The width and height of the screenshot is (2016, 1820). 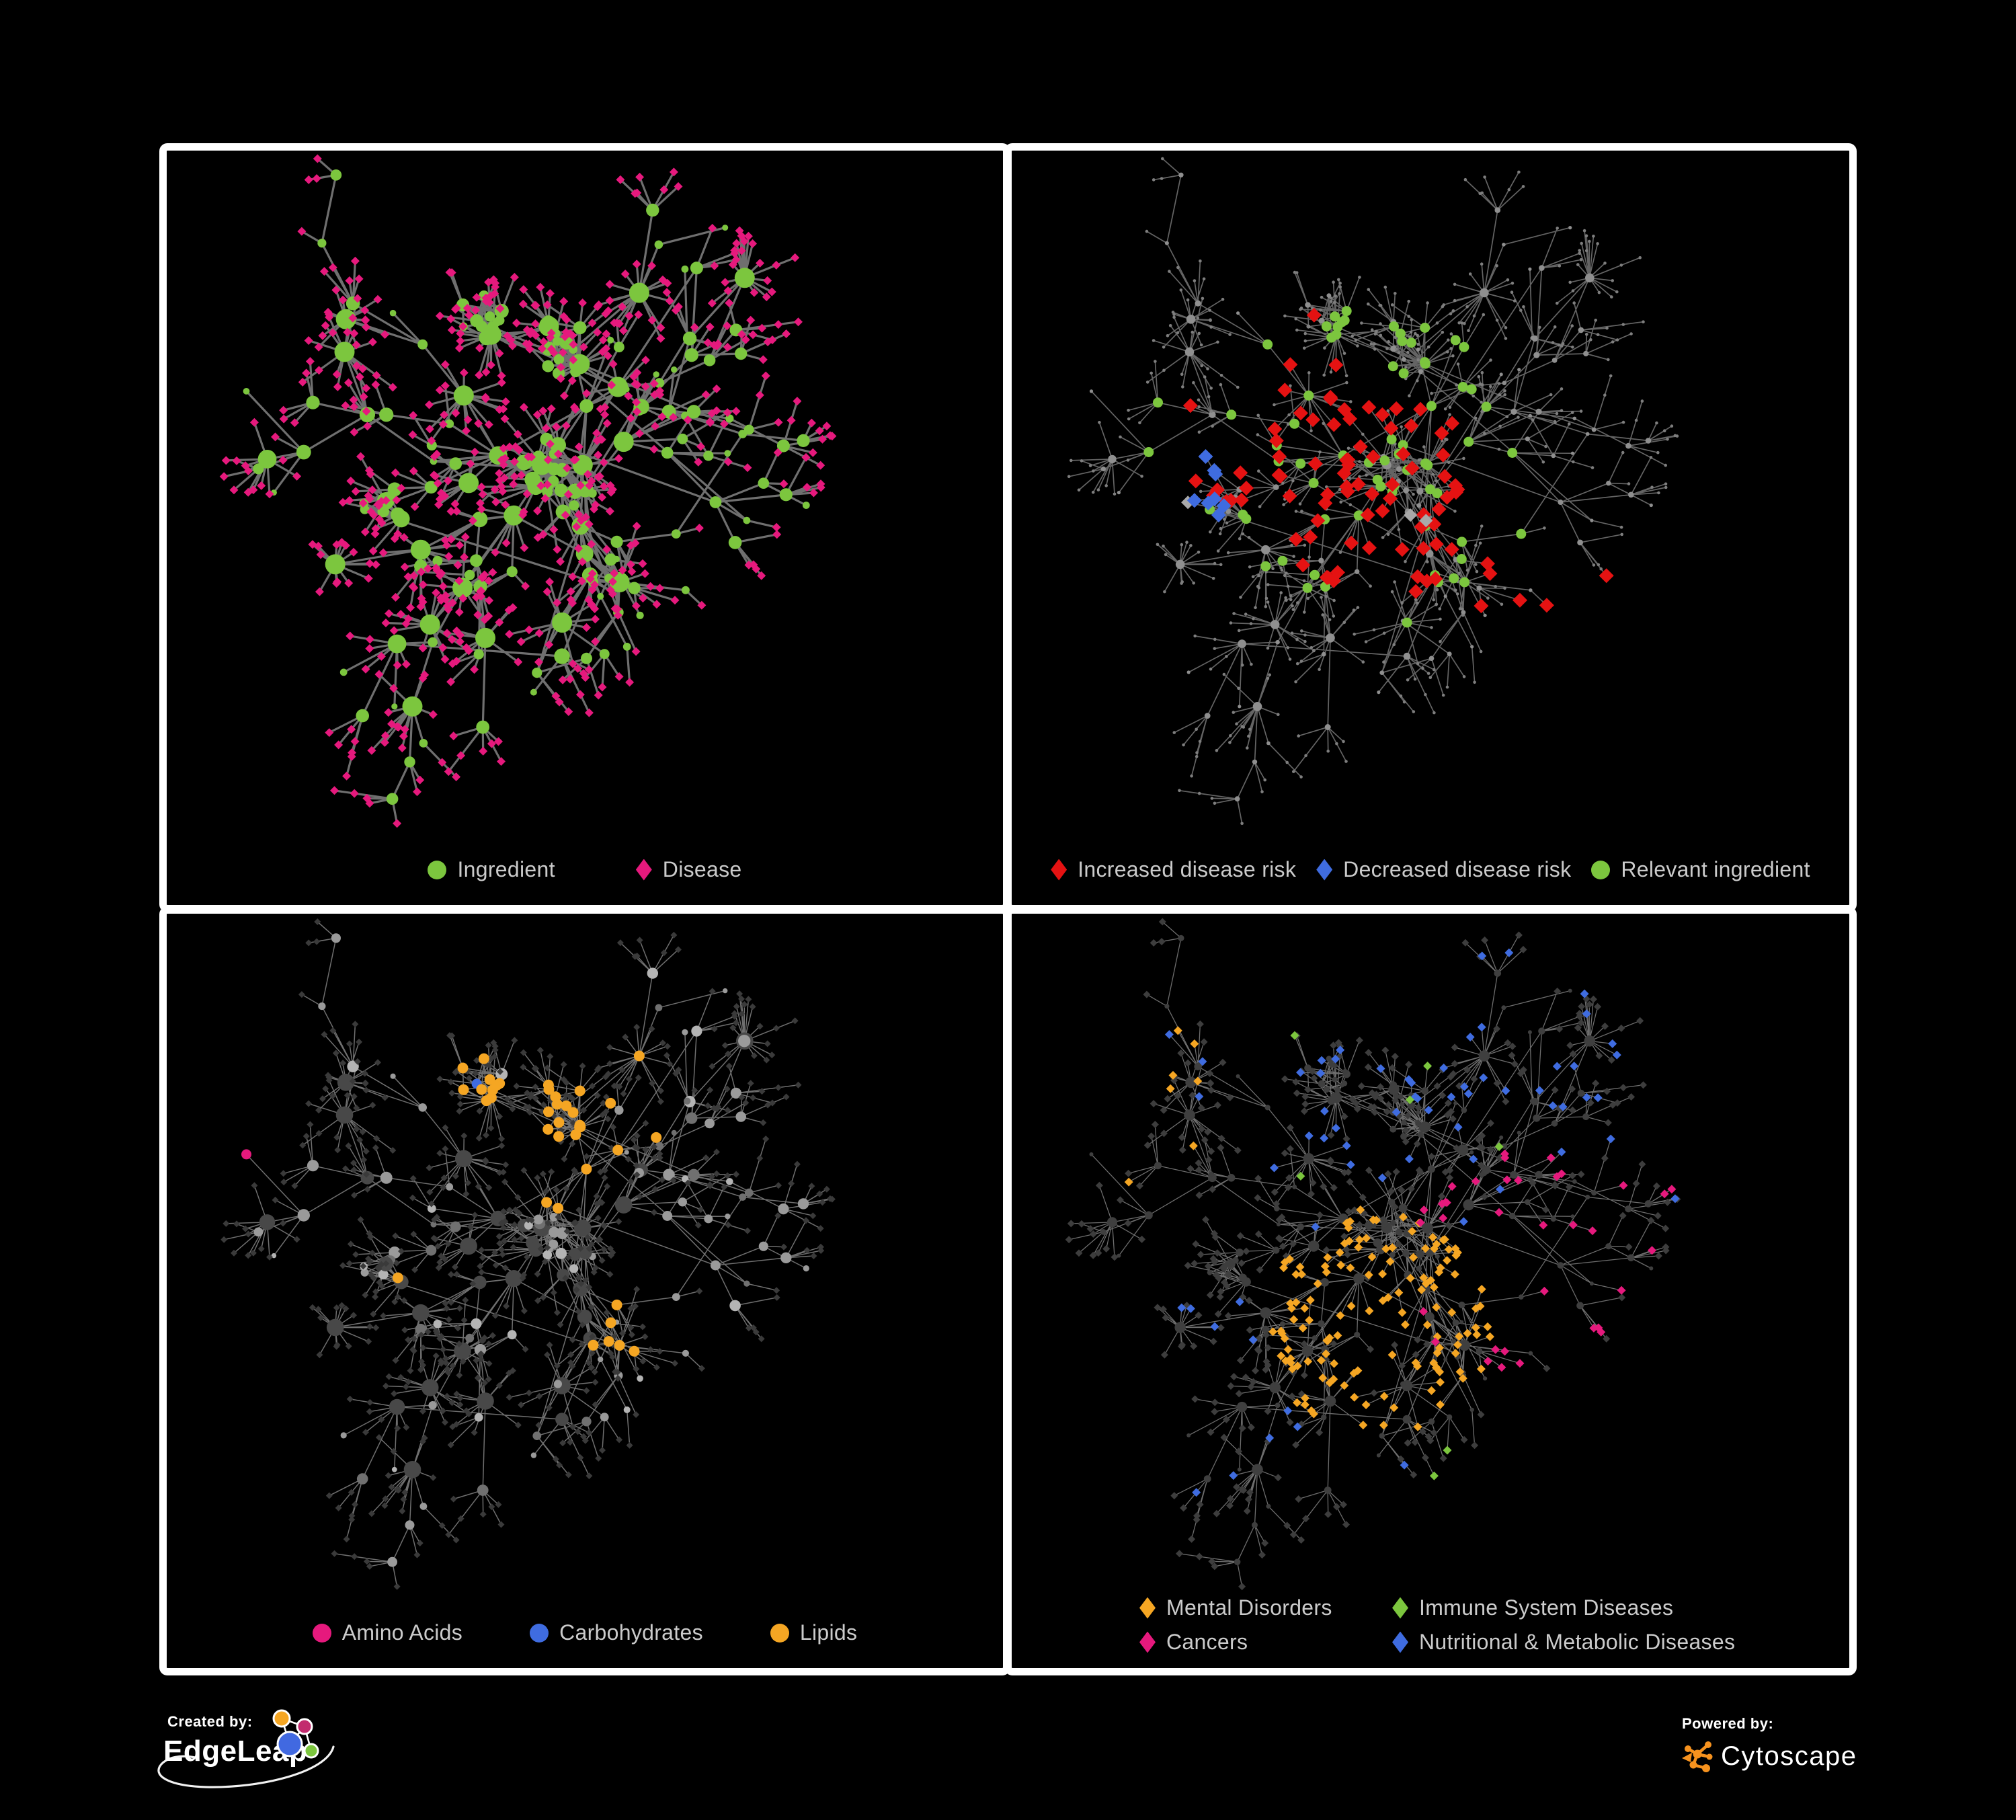 I want to click on cytoscape-logo-text: Cytoscape, so click(x=1789, y=1756).